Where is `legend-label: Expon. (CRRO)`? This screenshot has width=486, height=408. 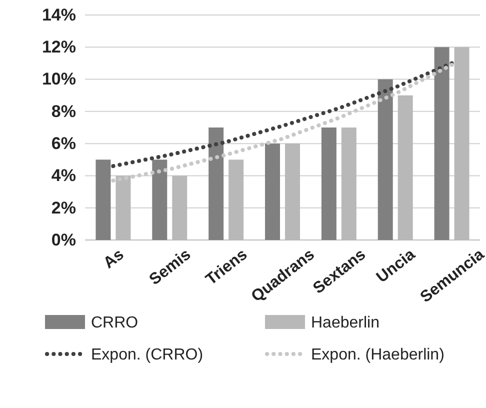
legend-label: Expon. (CRRO) is located at coordinates (147, 355).